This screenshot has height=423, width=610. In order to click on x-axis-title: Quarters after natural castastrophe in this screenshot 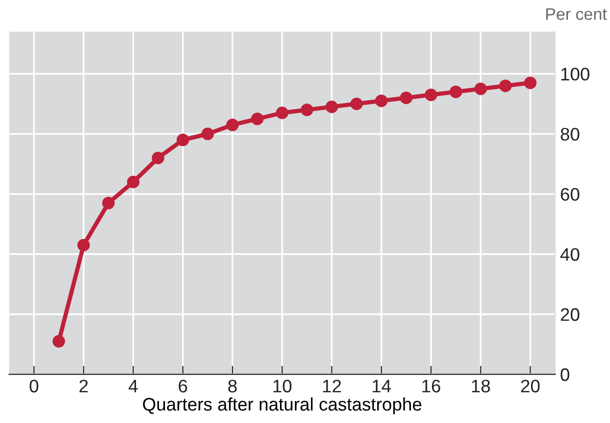, I will do `click(282, 405)`.